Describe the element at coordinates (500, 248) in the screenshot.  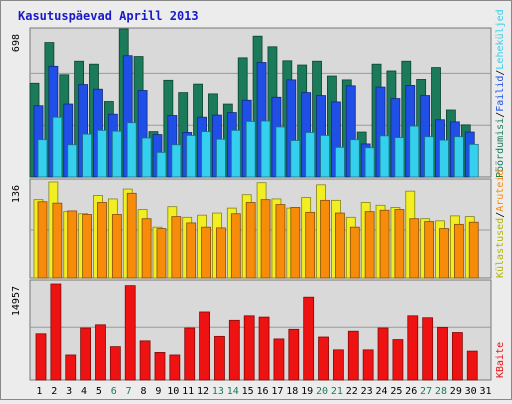
I see `middle-legend-entry-0: Külastused` at that location.